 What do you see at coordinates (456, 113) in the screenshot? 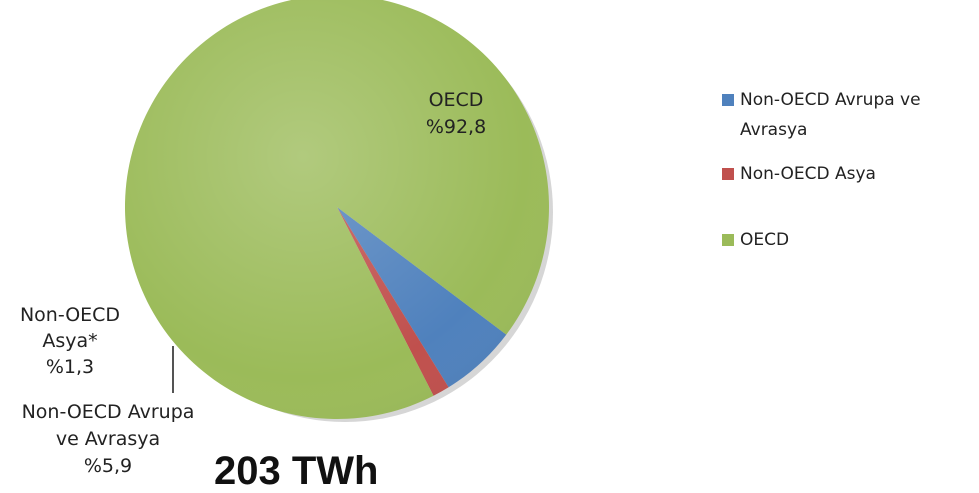
I see `slice-label-oecd: OECD %92,8` at bounding box center [456, 113].